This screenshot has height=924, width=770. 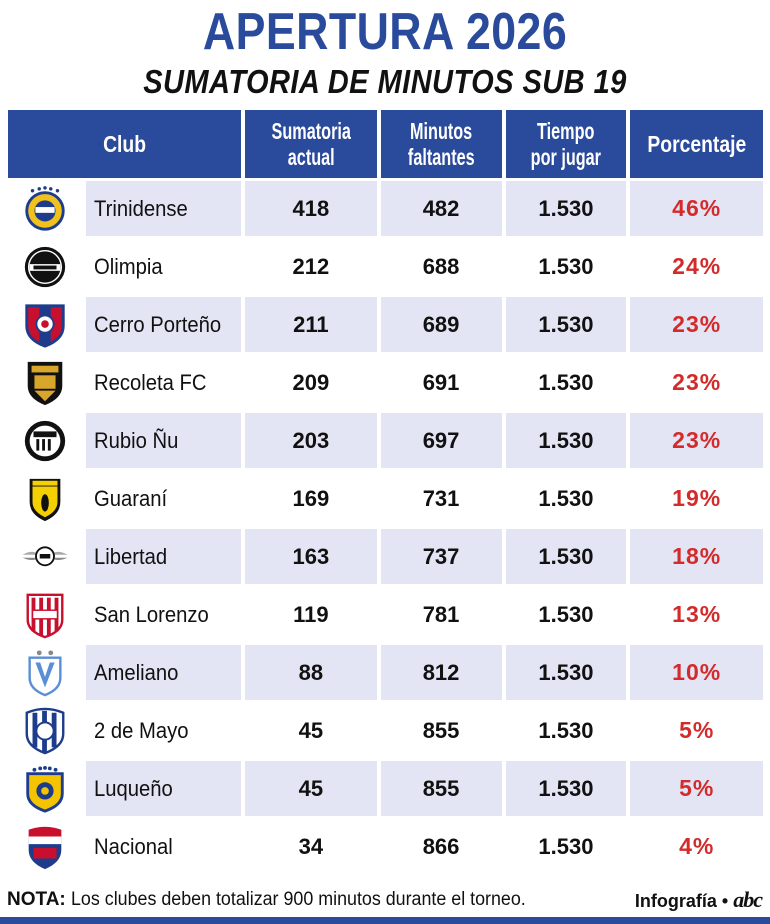 I want to click on rubio-nu-crest-icon, so click(x=45, y=441).